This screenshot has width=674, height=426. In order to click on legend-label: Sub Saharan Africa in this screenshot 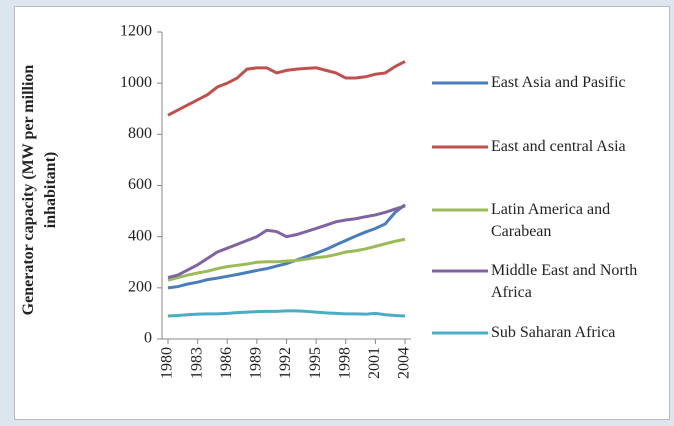, I will do `click(553, 332)`.